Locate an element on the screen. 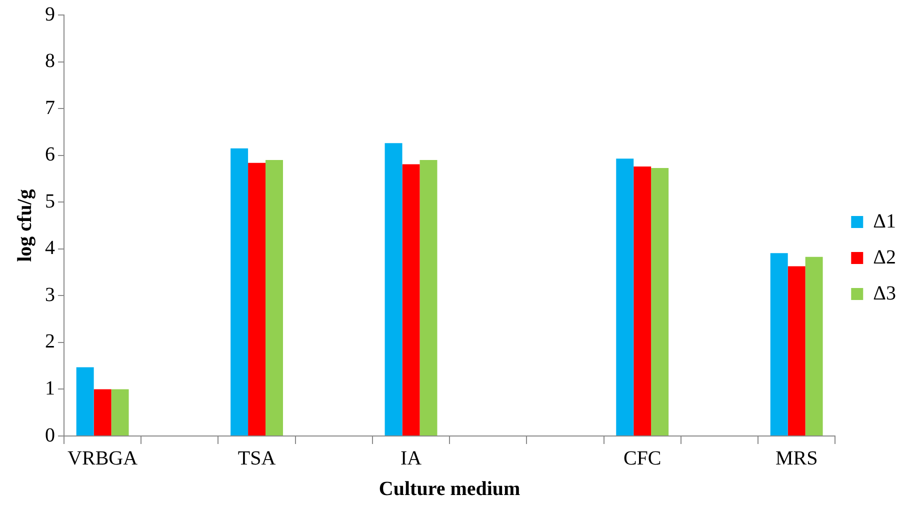  x-axis-title: Culture medium is located at coordinates (449, 489).